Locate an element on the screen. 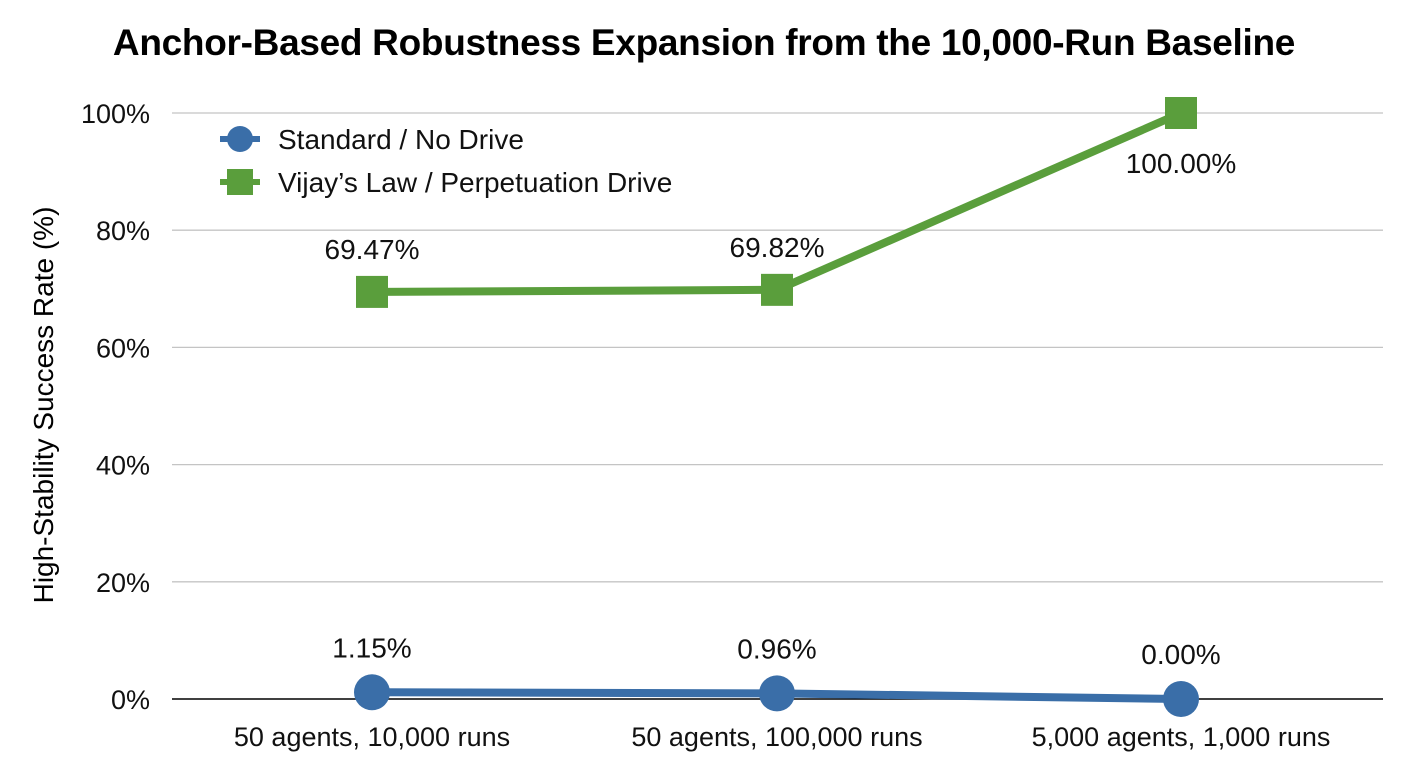 The height and width of the screenshot is (768, 1408). y-tick-labels: 0% 20% 40% 60% 80% 100% is located at coordinates (115, 407).